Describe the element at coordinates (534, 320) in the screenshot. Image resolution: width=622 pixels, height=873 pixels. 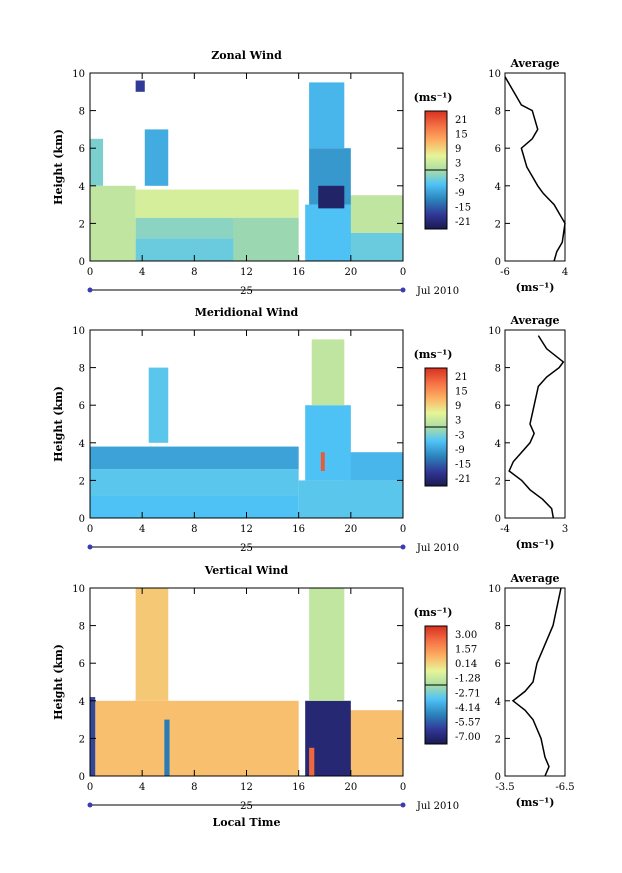
I see `profile-title: Average` at that location.